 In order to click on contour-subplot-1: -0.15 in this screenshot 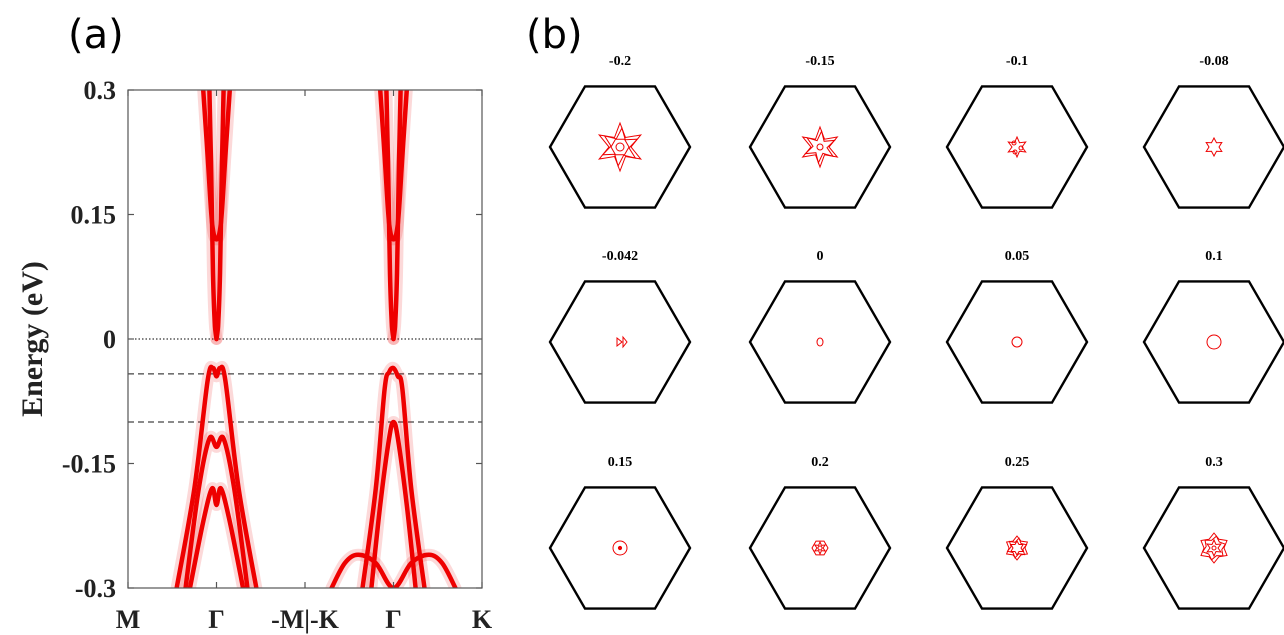, I will do `click(820, 131)`.